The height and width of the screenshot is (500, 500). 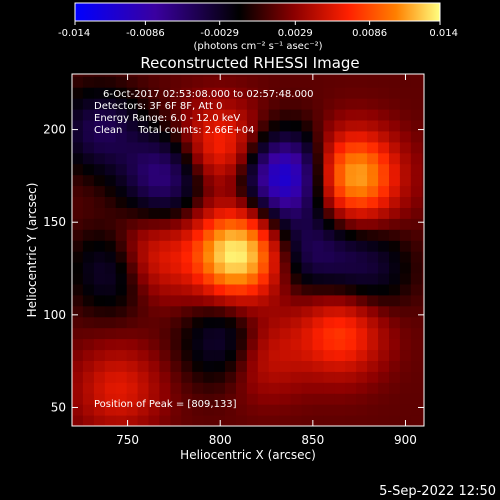 I want to click on colorbar-tick-labels: -0.014 -0.0086 -0.0029 0.0029 0.0086 0.014, so click(x=258, y=33).